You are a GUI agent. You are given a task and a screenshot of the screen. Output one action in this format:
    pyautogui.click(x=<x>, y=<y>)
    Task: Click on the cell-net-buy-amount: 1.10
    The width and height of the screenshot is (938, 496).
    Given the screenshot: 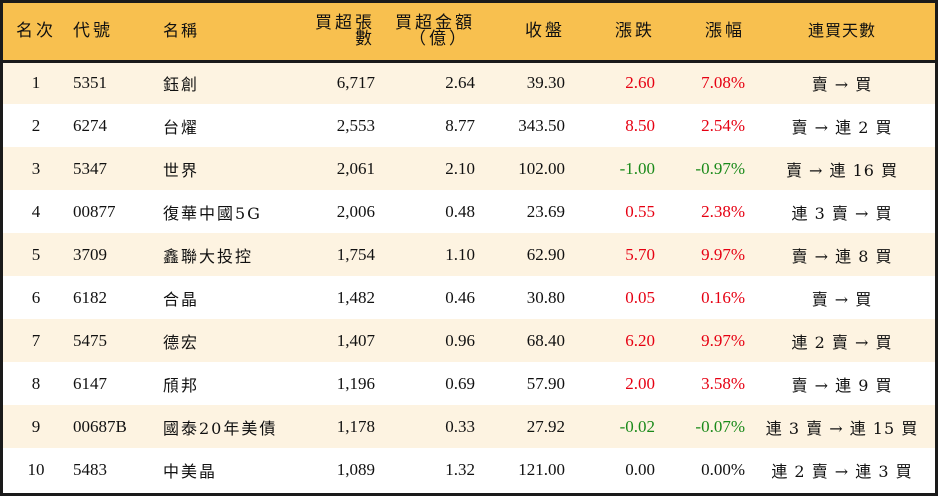 What is the action you would take?
    pyautogui.click(x=460, y=254)
    